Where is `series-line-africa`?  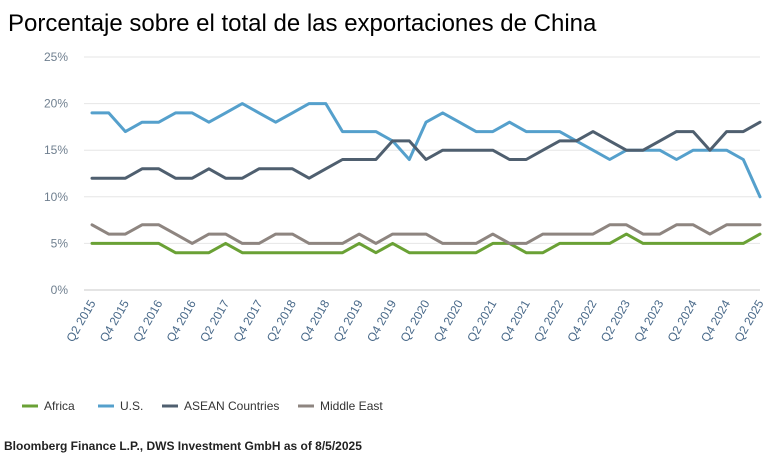
series-line-africa is located at coordinates (426, 243).